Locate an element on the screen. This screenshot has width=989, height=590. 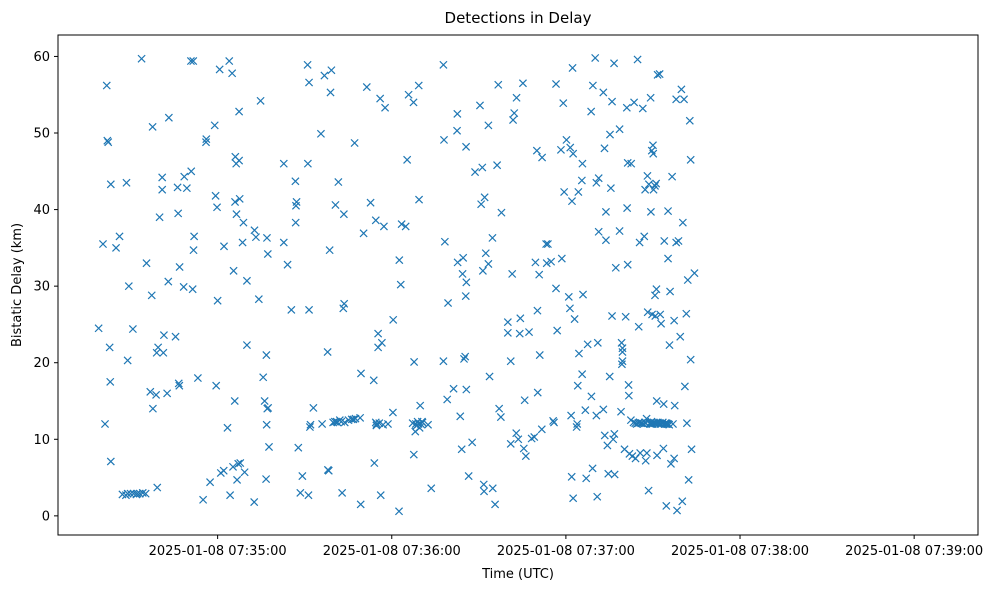
x-tick-label: 2025-01-08 07:39:00 is located at coordinates (914, 551).